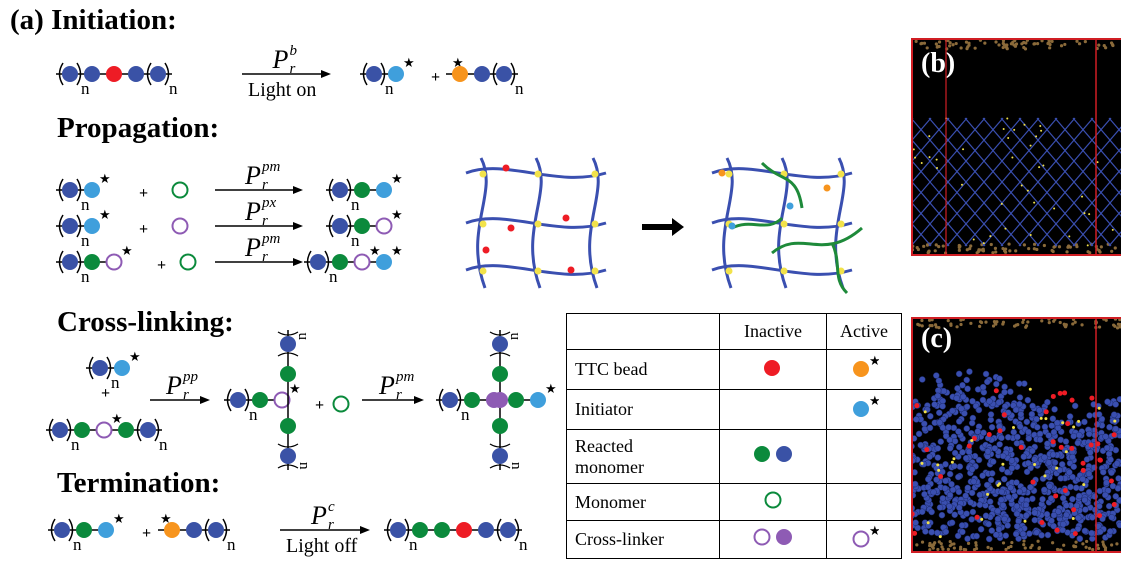 Image resolution: width=1121 pixels, height=562 pixels. Describe the element at coordinates (827, 188) in the screenshot. I see `ttc-active-site` at that location.